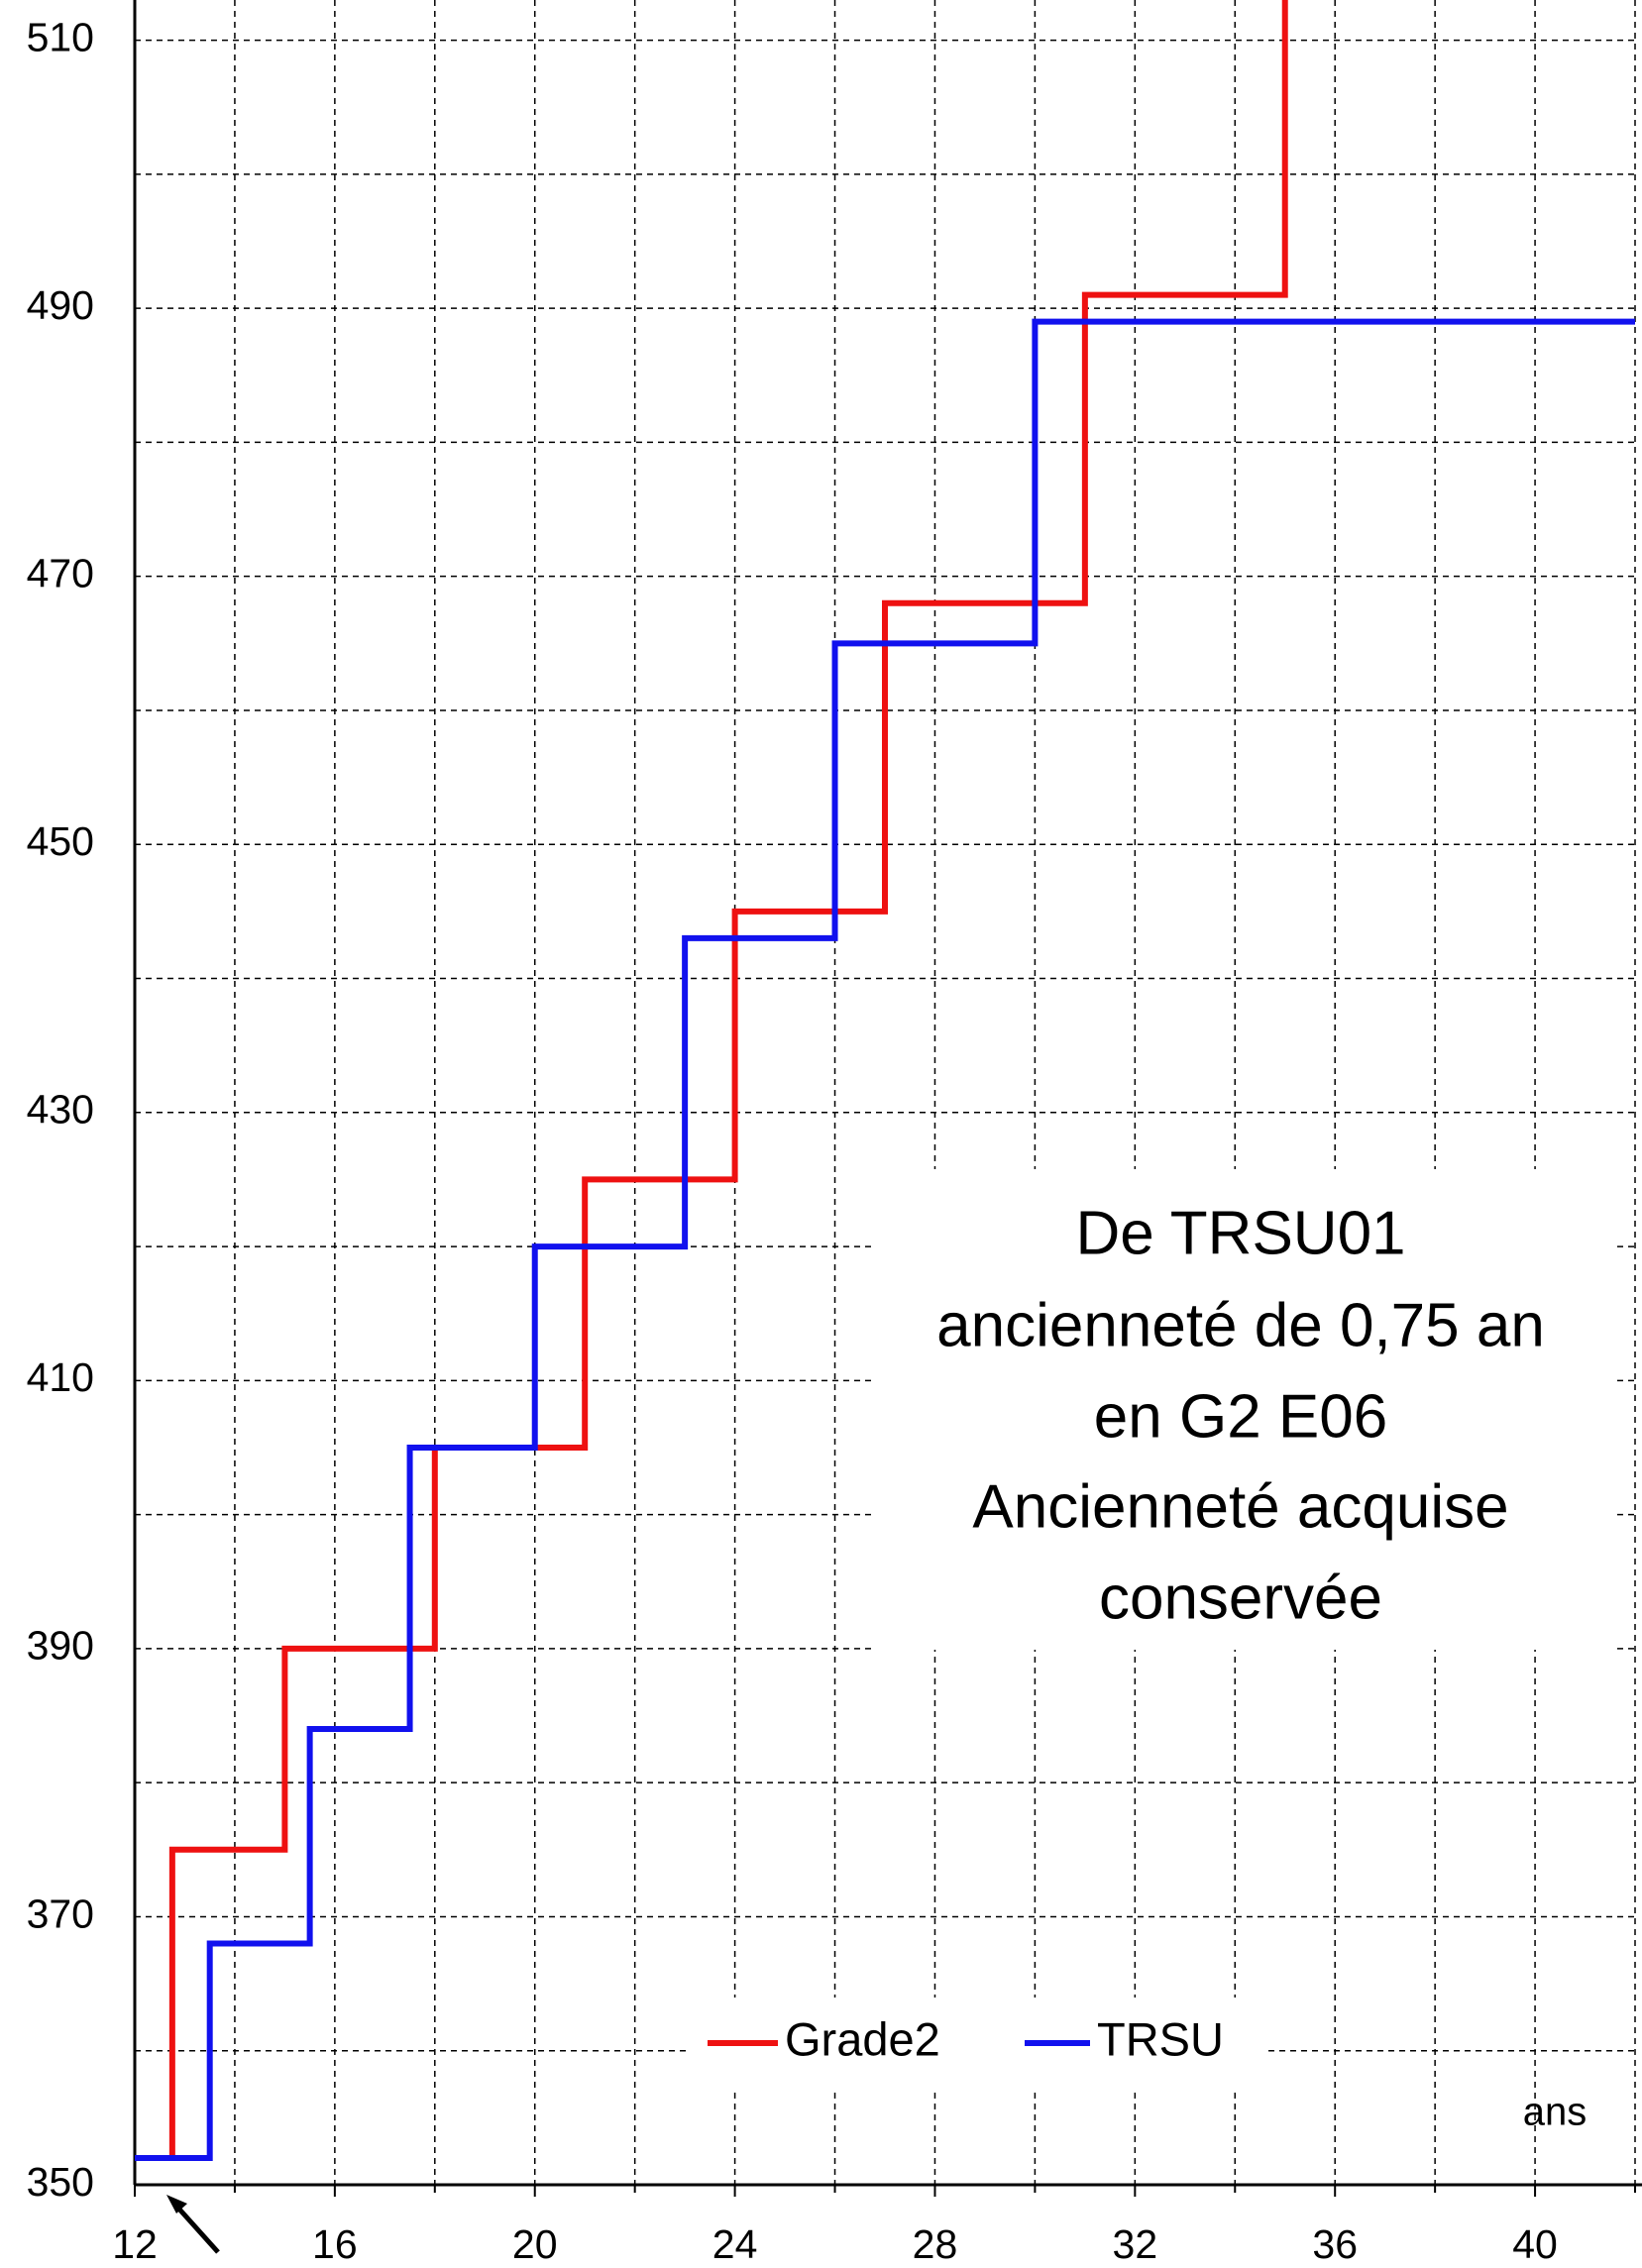  What do you see at coordinates (978, 2045) in the screenshot?
I see `legend-box` at bounding box center [978, 2045].